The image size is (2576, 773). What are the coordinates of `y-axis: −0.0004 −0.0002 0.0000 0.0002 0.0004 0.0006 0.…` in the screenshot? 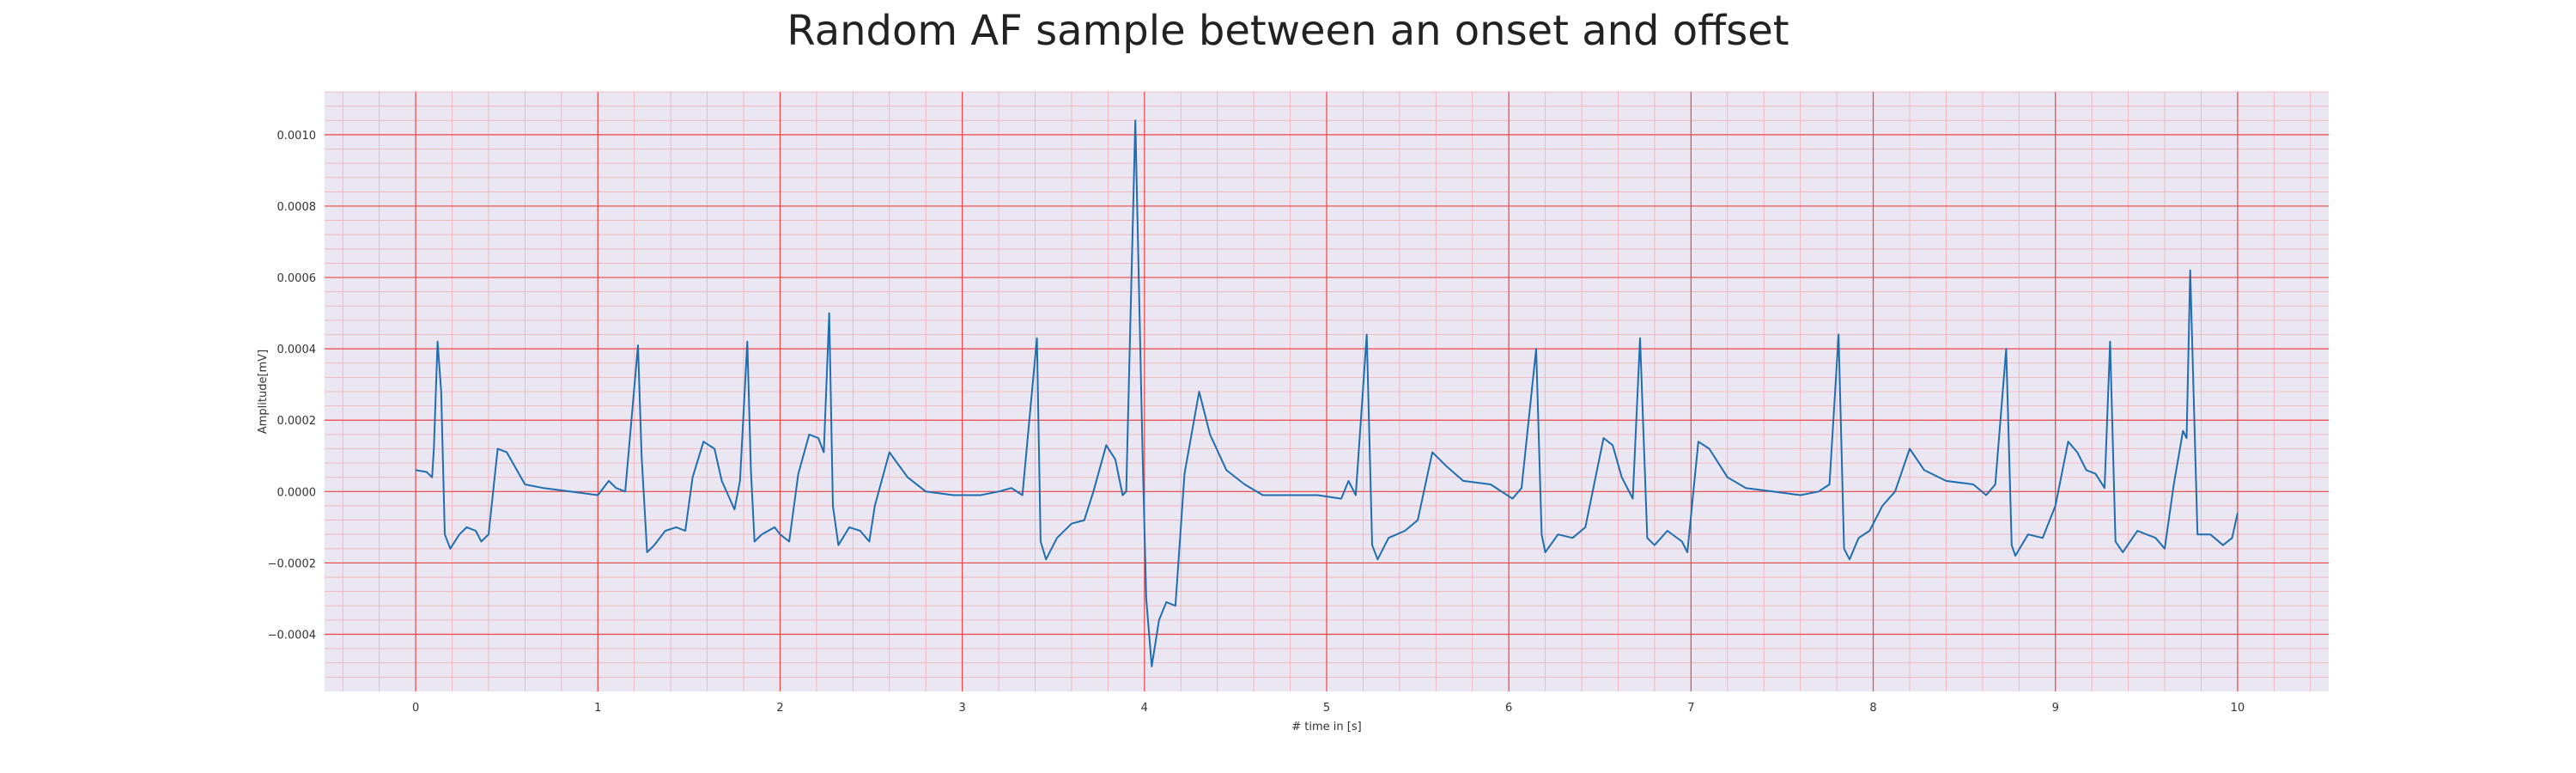 It's located at (292, 386).